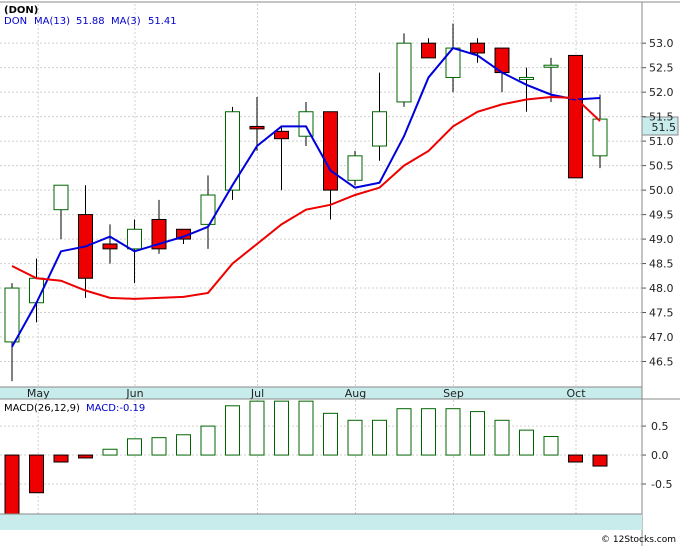 This screenshot has width=680, height=546. What do you see at coordinates (661, 166) in the screenshot?
I see `price-y-tick-label: 50.5` at bounding box center [661, 166].